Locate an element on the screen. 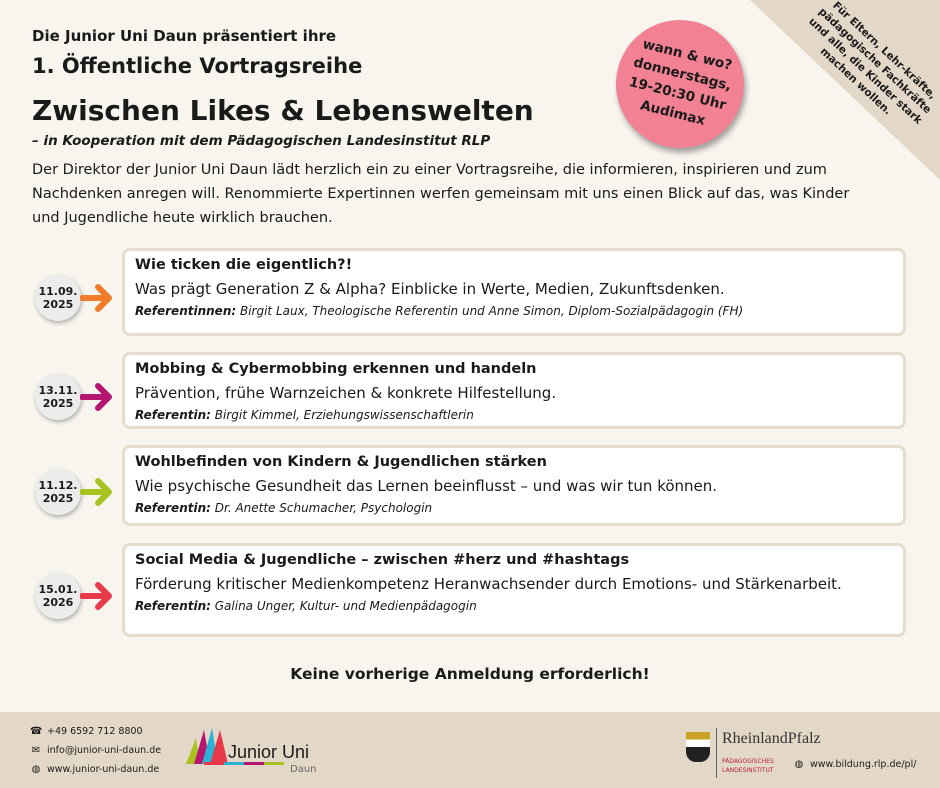 This screenshot has width=940, height=788. mail-icon: ✉ is located at coordinates (36, 750).